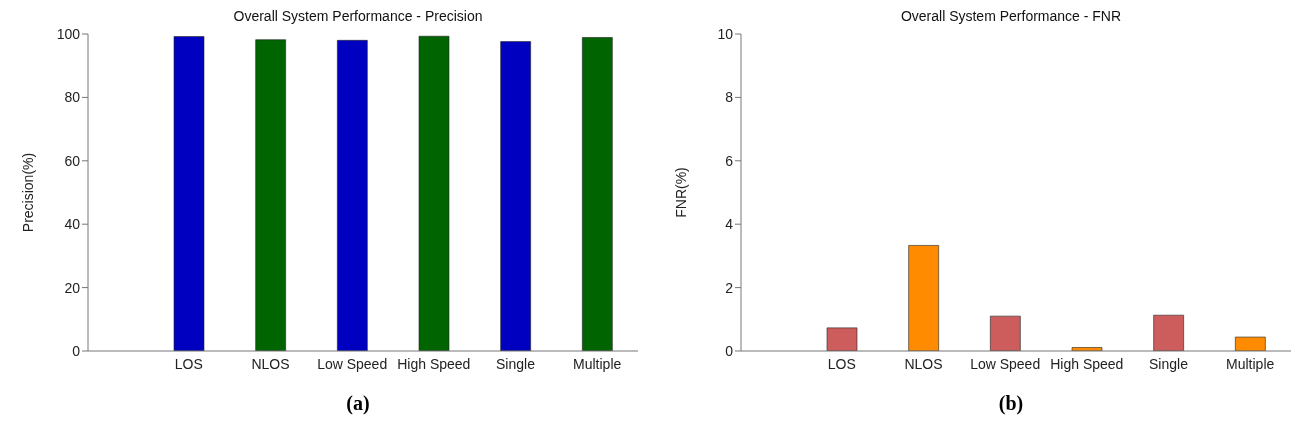  Describe the element at coordinates (27, 192) in the screenshot. I see `y-axis-title: Precision(%)` at that location.